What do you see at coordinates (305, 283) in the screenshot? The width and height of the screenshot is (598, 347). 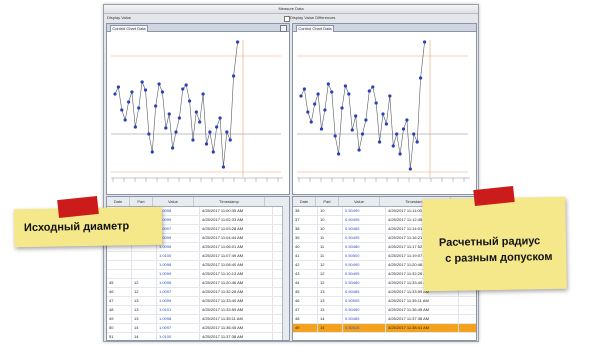 I see `cell-date: 44` at bounding box center [305, 283].